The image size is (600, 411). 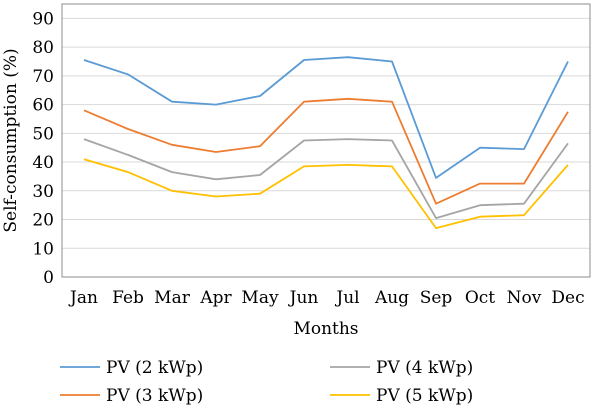 What do you see at coordinates (346, 298) in the screenshot?
I see `x-tick-label: Jul` at bounding box center [346, 298].